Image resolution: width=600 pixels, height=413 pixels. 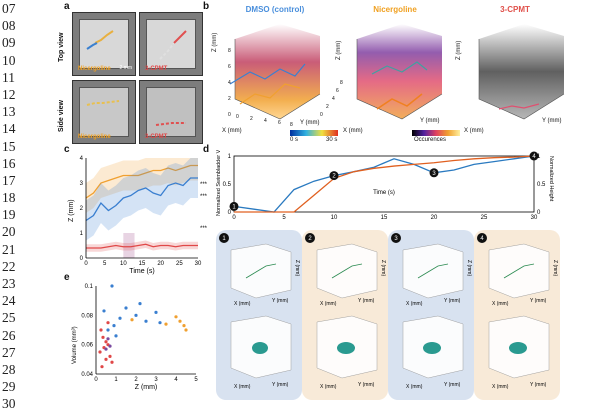 I want to click on y-tick-label: 4, so click(x=82, y=159).